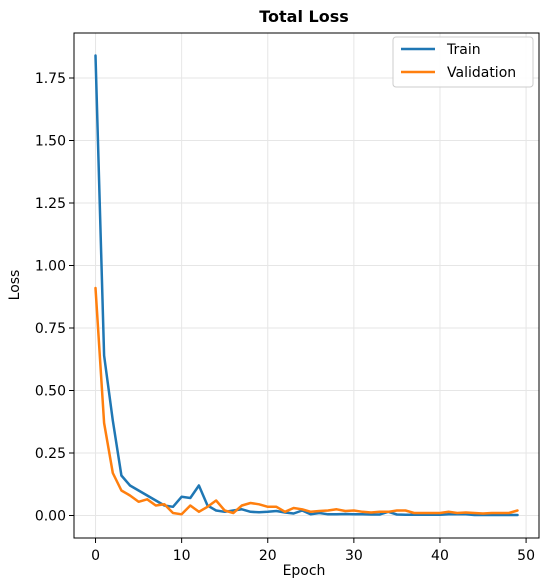 The height and width of the screenshot is (582, 550). Describe the element at coordinates (50, 329) in the screenshot. I see `y-tick-label: 0.75` at that location.